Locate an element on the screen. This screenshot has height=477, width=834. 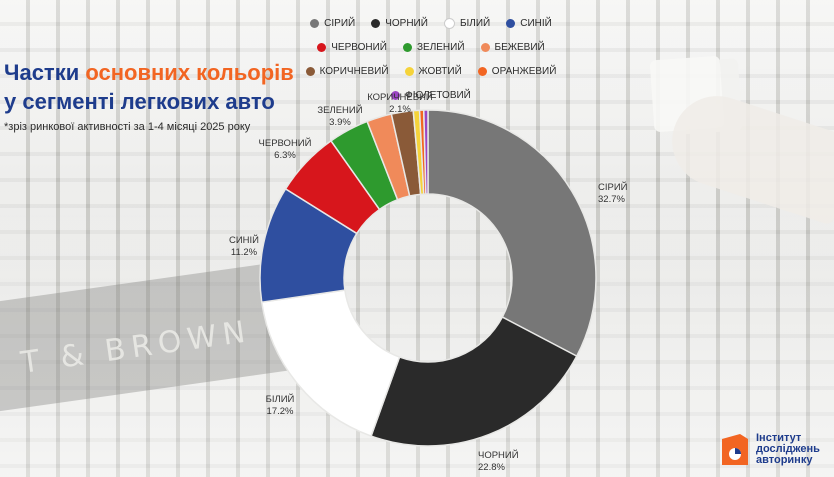
title-accent: основних кольорів is located at coordinates (189, 72).